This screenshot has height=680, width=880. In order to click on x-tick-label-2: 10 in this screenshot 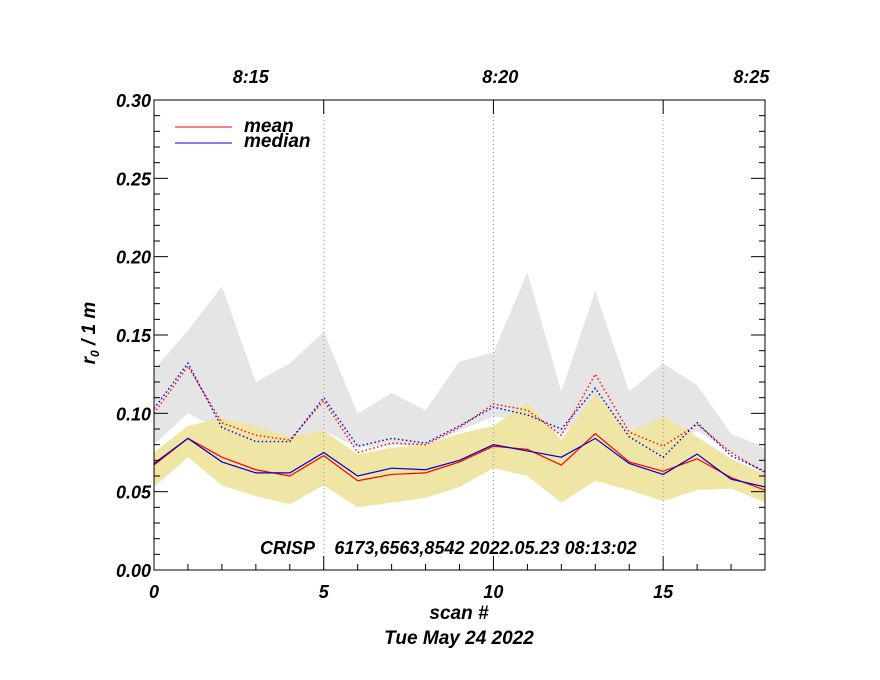, I will do `click(493, 592)`.